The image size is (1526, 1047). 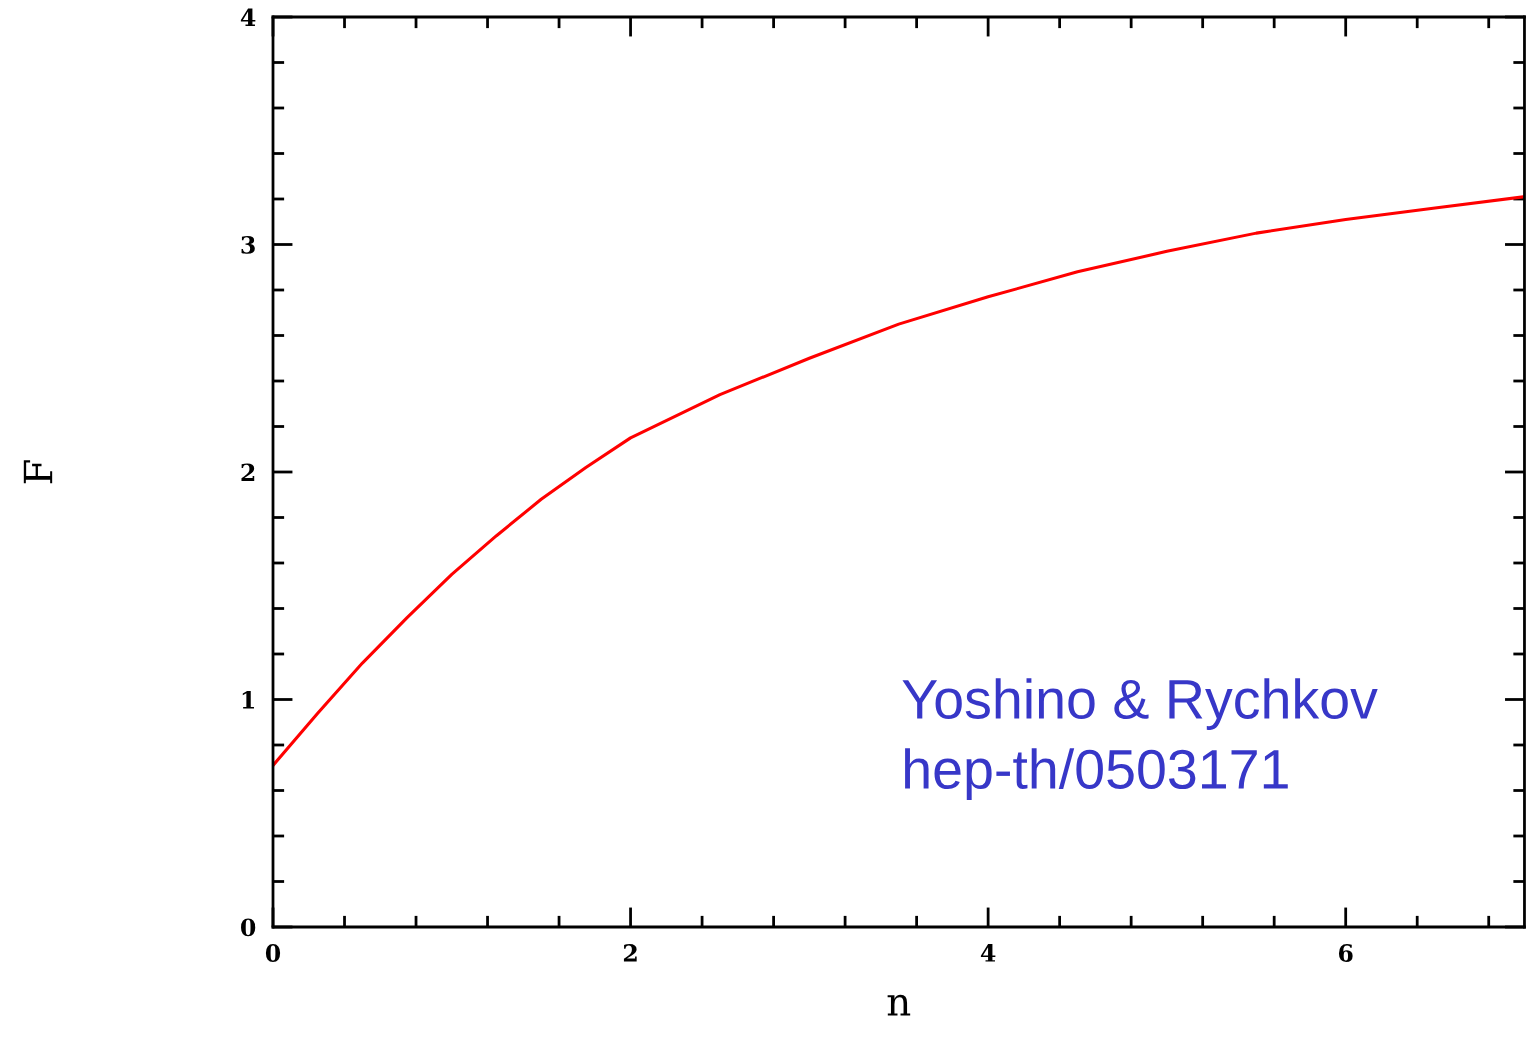 I want to click on x-axis-title: n, so click(x=899, y=1005).